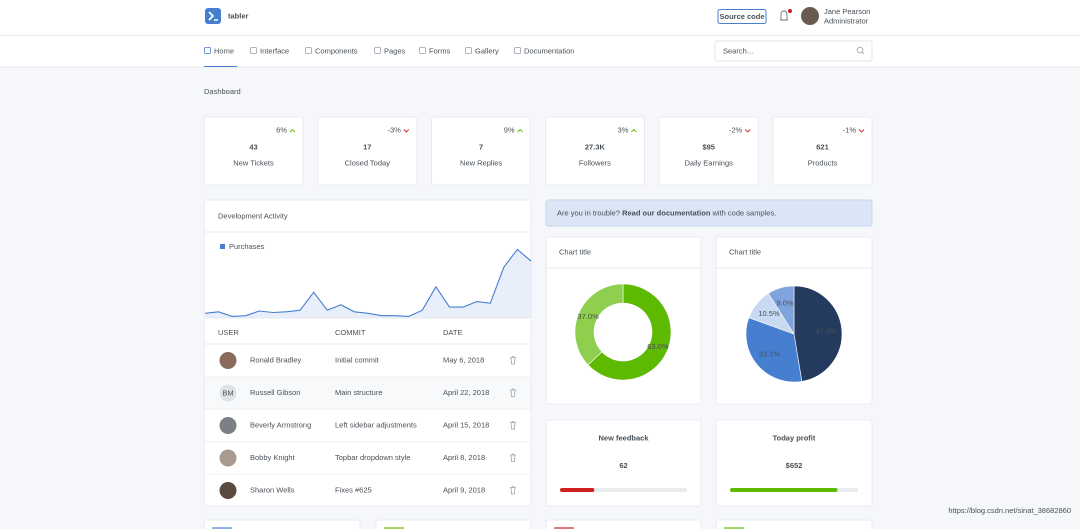  I want to click on table-row-hover, so click(367, 393).